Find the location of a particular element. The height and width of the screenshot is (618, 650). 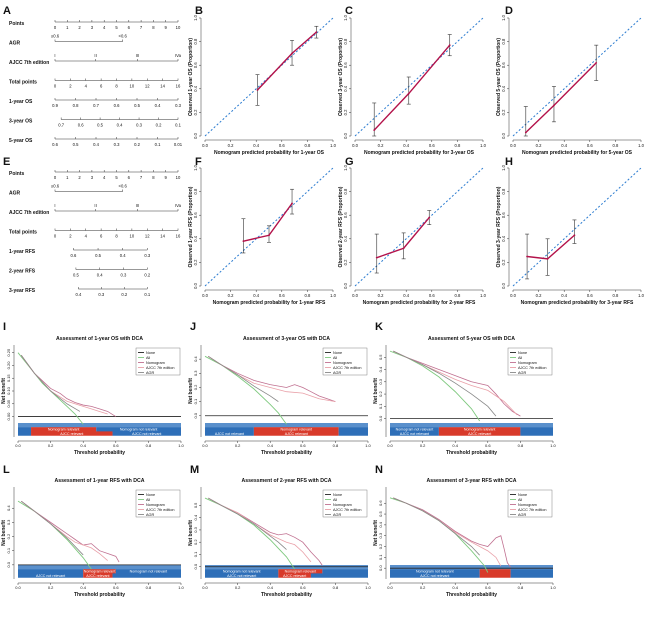

panel-label-c: C is located at coordinates (349, 11).